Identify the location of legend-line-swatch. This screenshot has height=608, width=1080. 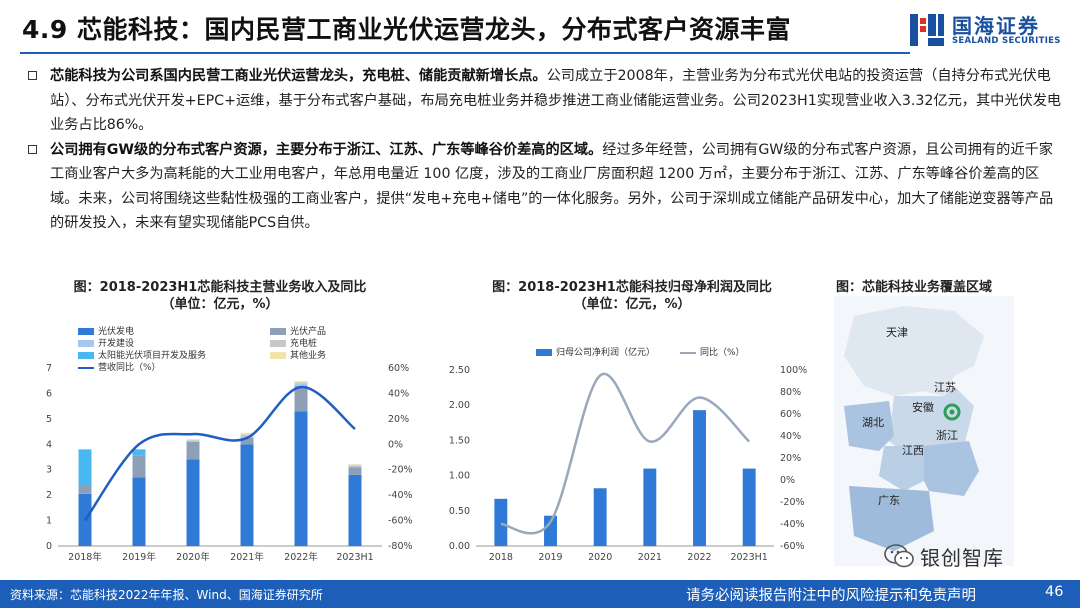
(86, 367).